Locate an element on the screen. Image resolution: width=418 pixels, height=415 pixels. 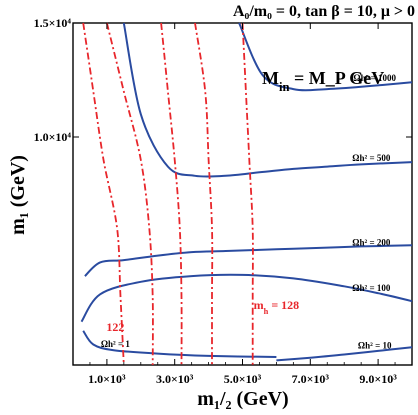
y-tick-label-2: 1.5×10⁴ is located at coordinates (53, 23).